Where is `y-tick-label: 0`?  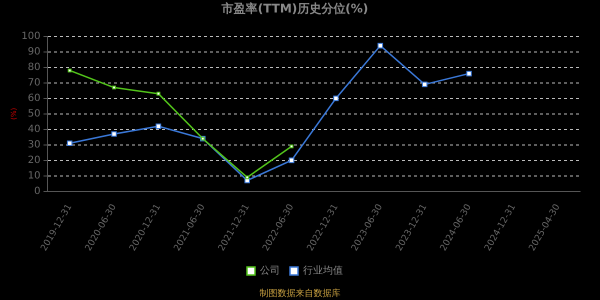
y-tick-label: 0 is located at coordinates (37, 191).